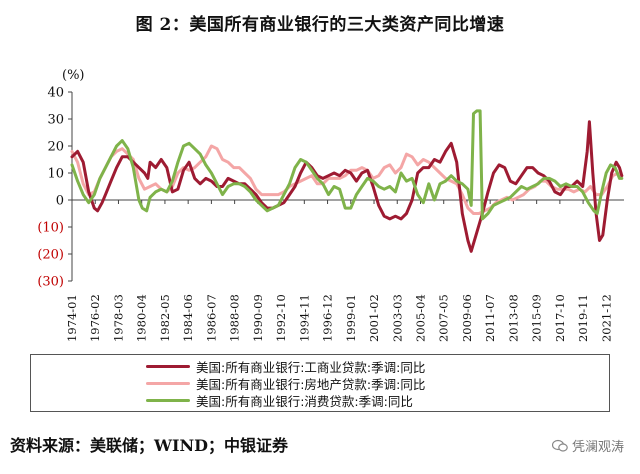  I want to click on legend-label-ci-loans: 美国:所有商业银行:工商业贷款:季调:同比, so click(311, 367).